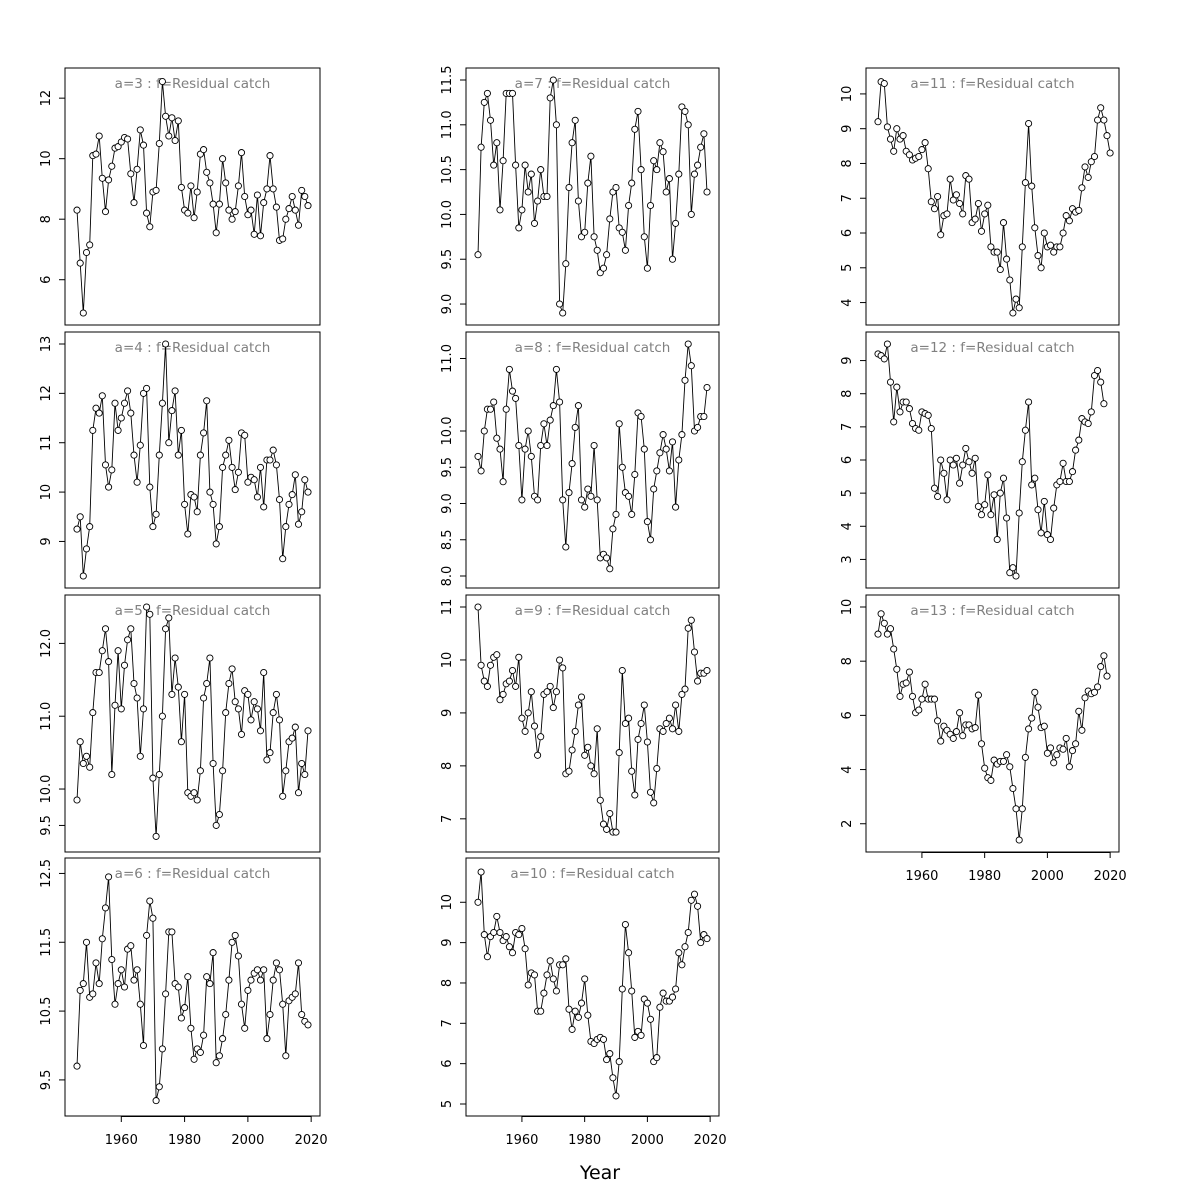  I want to click on y-tick-label: 12, so click(46, 393).